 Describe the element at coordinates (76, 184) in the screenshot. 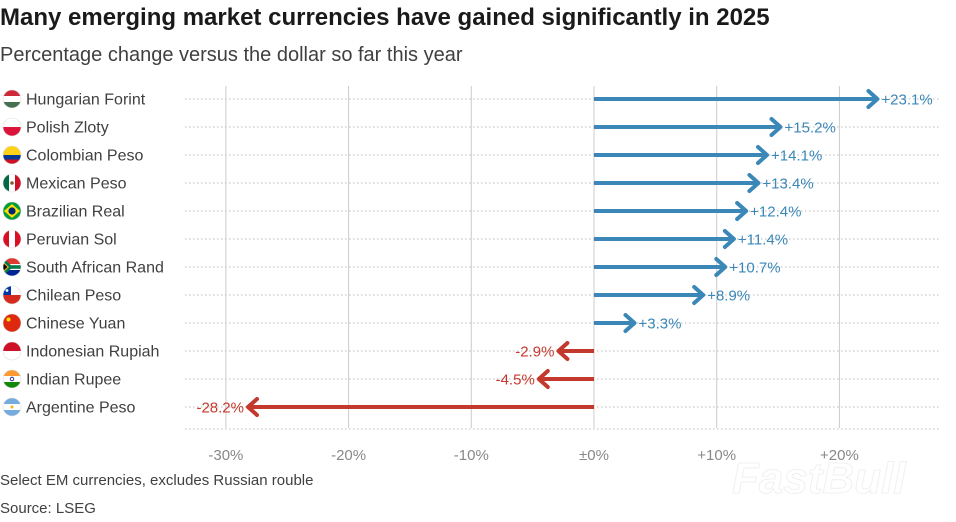

I see `category-label: Mexican Peso` at that location.